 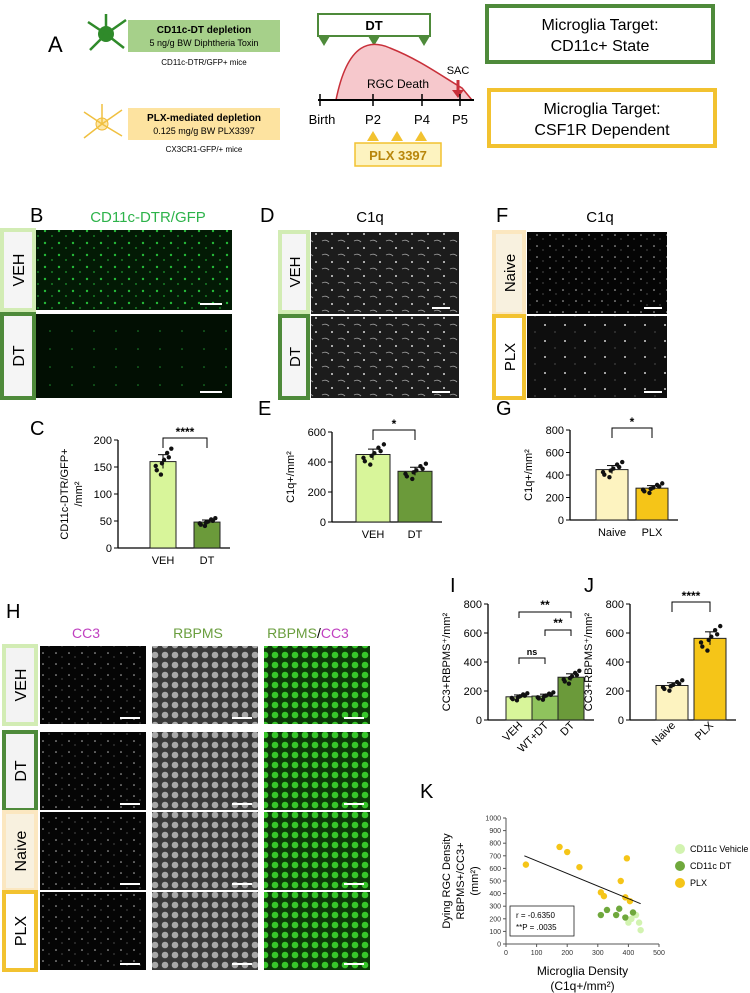 What do you see at coordinates (600, 477) in the screenshot?
I see `chart-g: 0 200 400 600 800 Naive PLX C1q+/mm² *` at bounding box center [600, 477].